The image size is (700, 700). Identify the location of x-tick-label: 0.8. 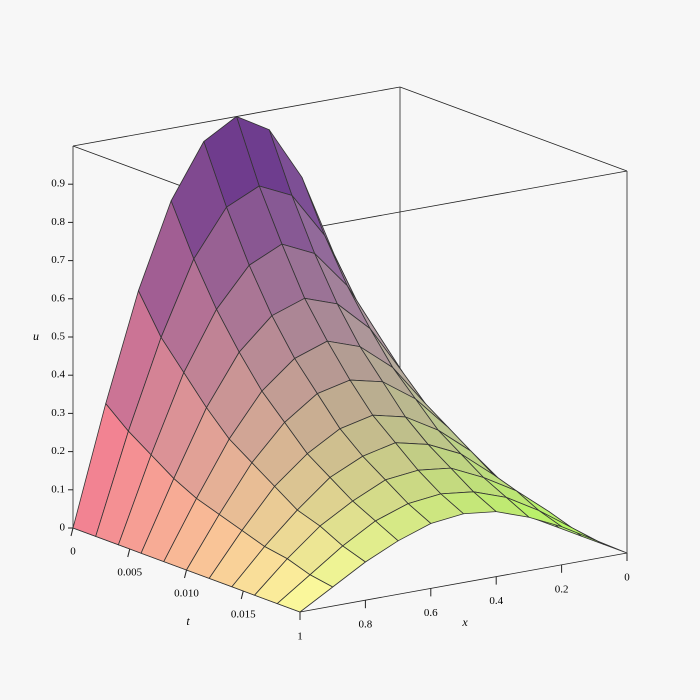
(366, 625).